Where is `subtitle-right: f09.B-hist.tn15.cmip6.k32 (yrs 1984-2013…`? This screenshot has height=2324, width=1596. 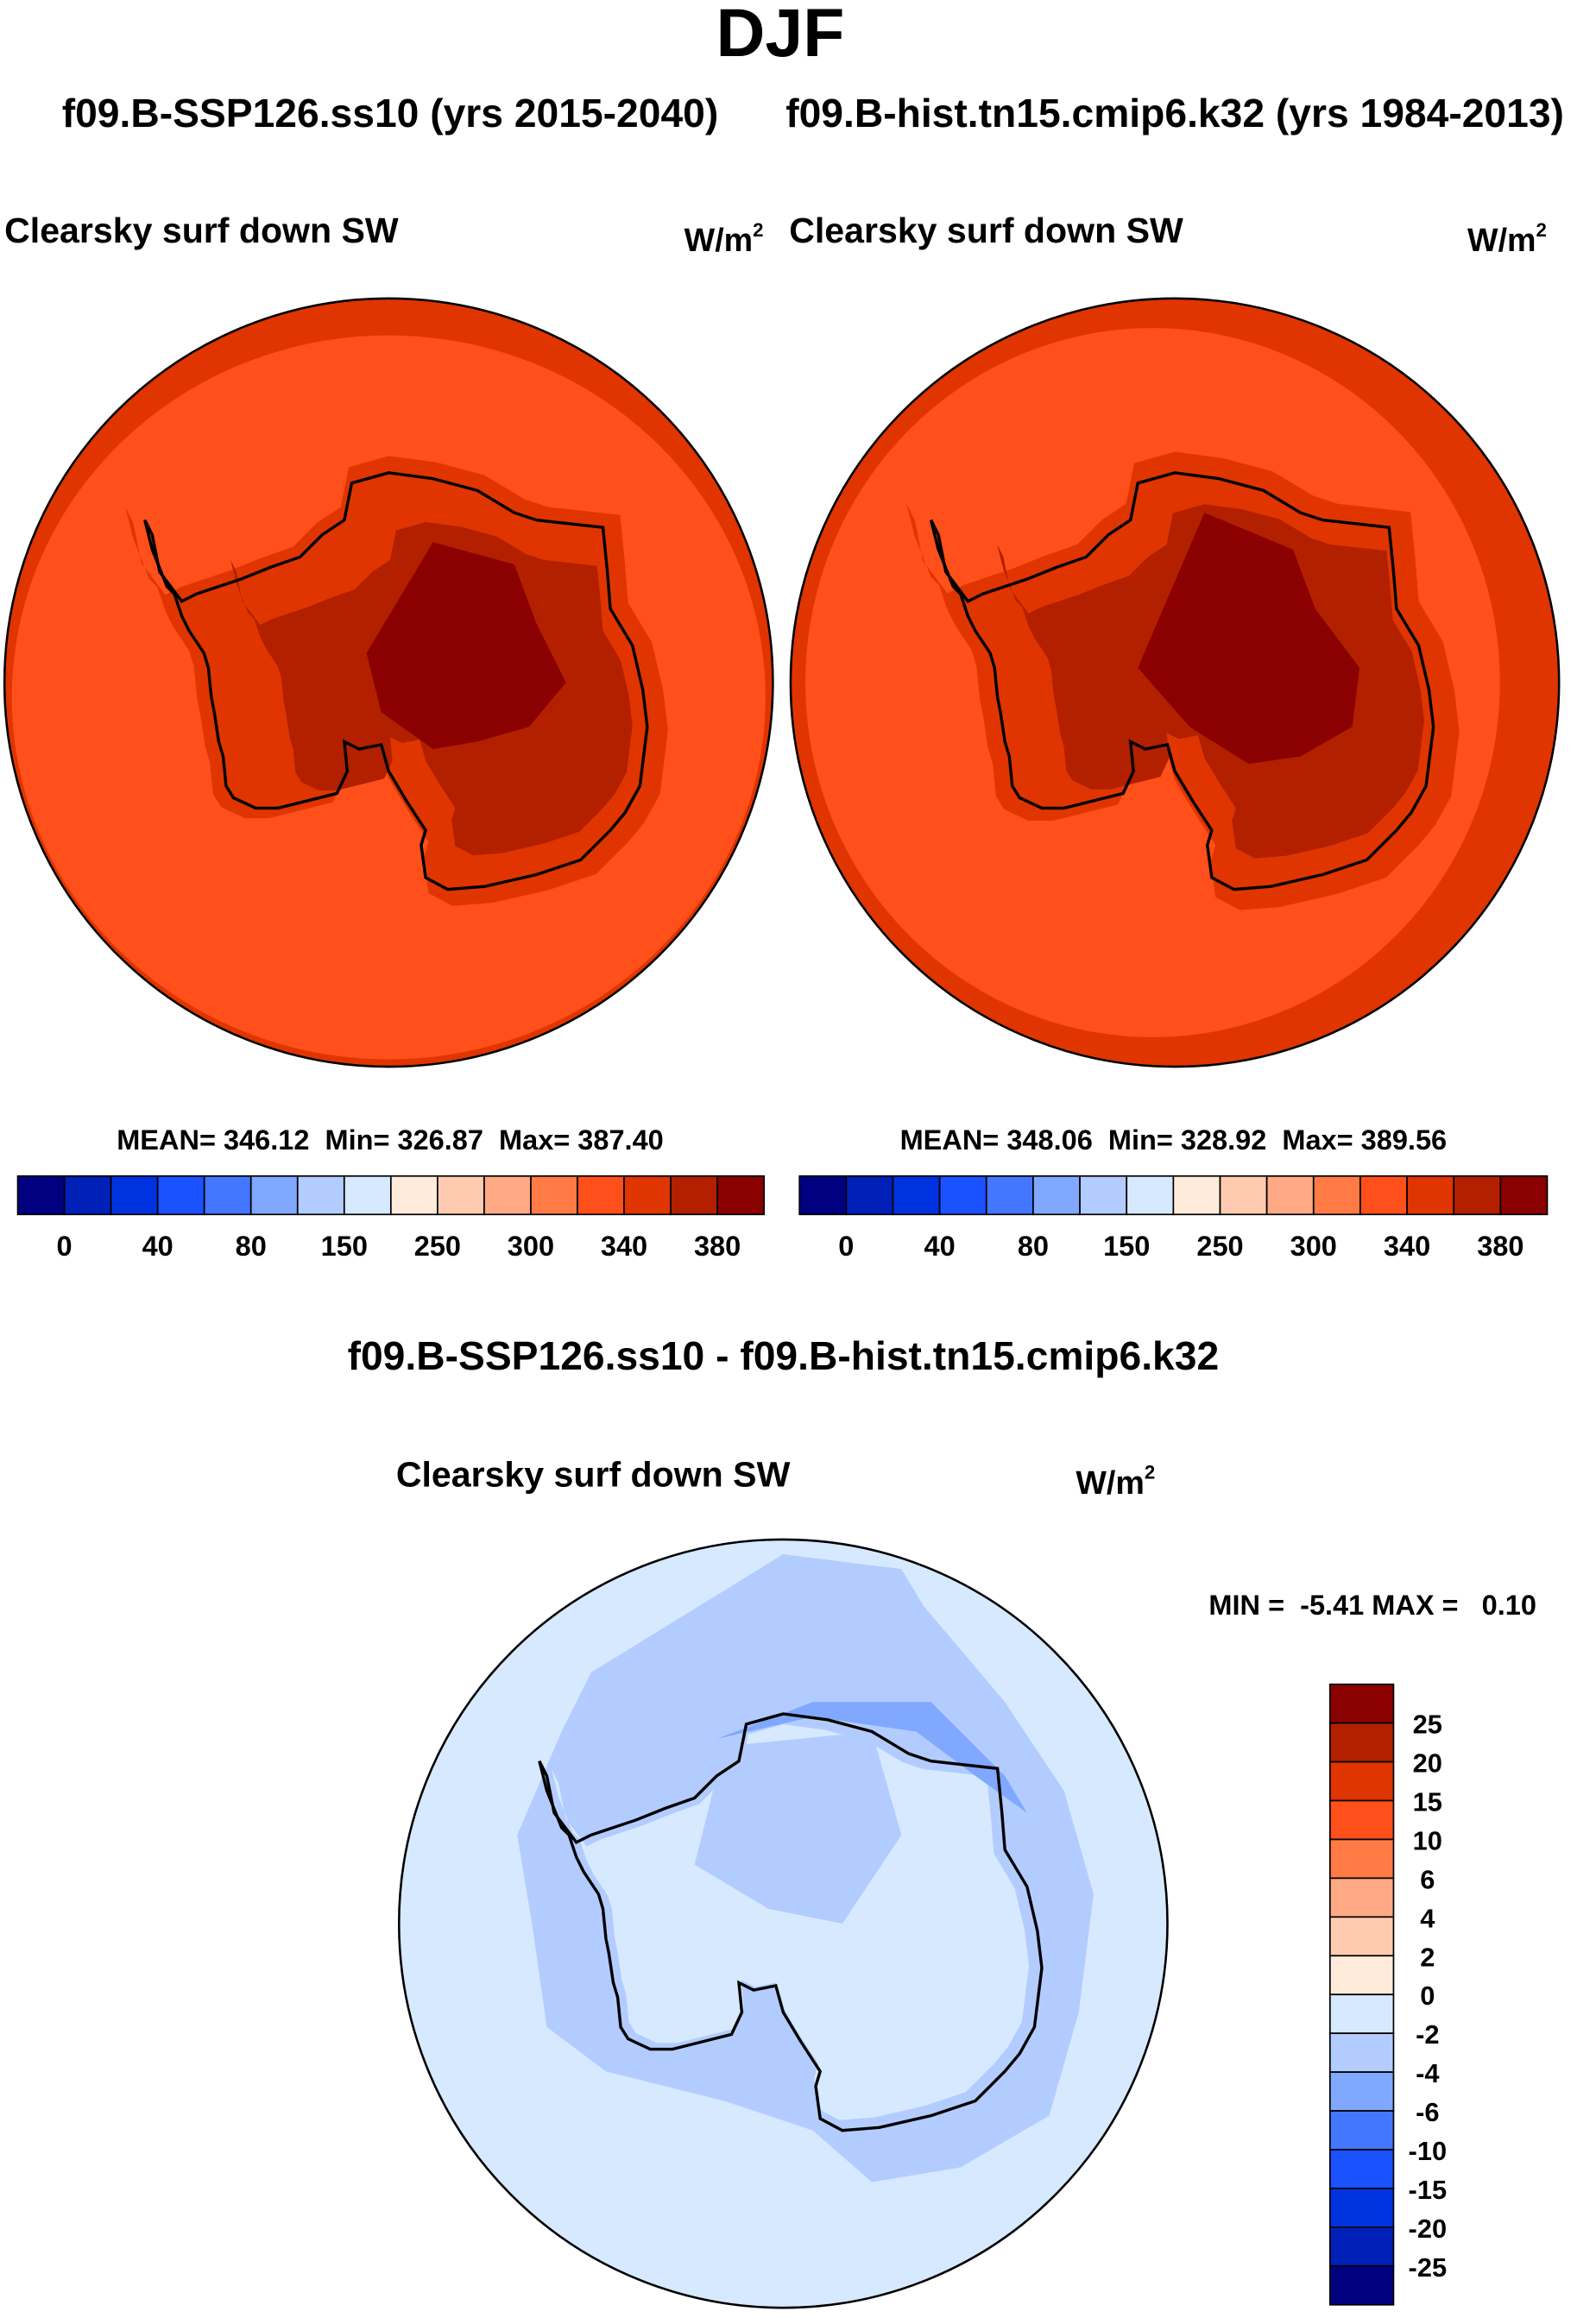
subtitle-right: f09.B-hist.tn15.cmip6.k32 (yrs 1984-2013… is located at coordinates (1174, 113).